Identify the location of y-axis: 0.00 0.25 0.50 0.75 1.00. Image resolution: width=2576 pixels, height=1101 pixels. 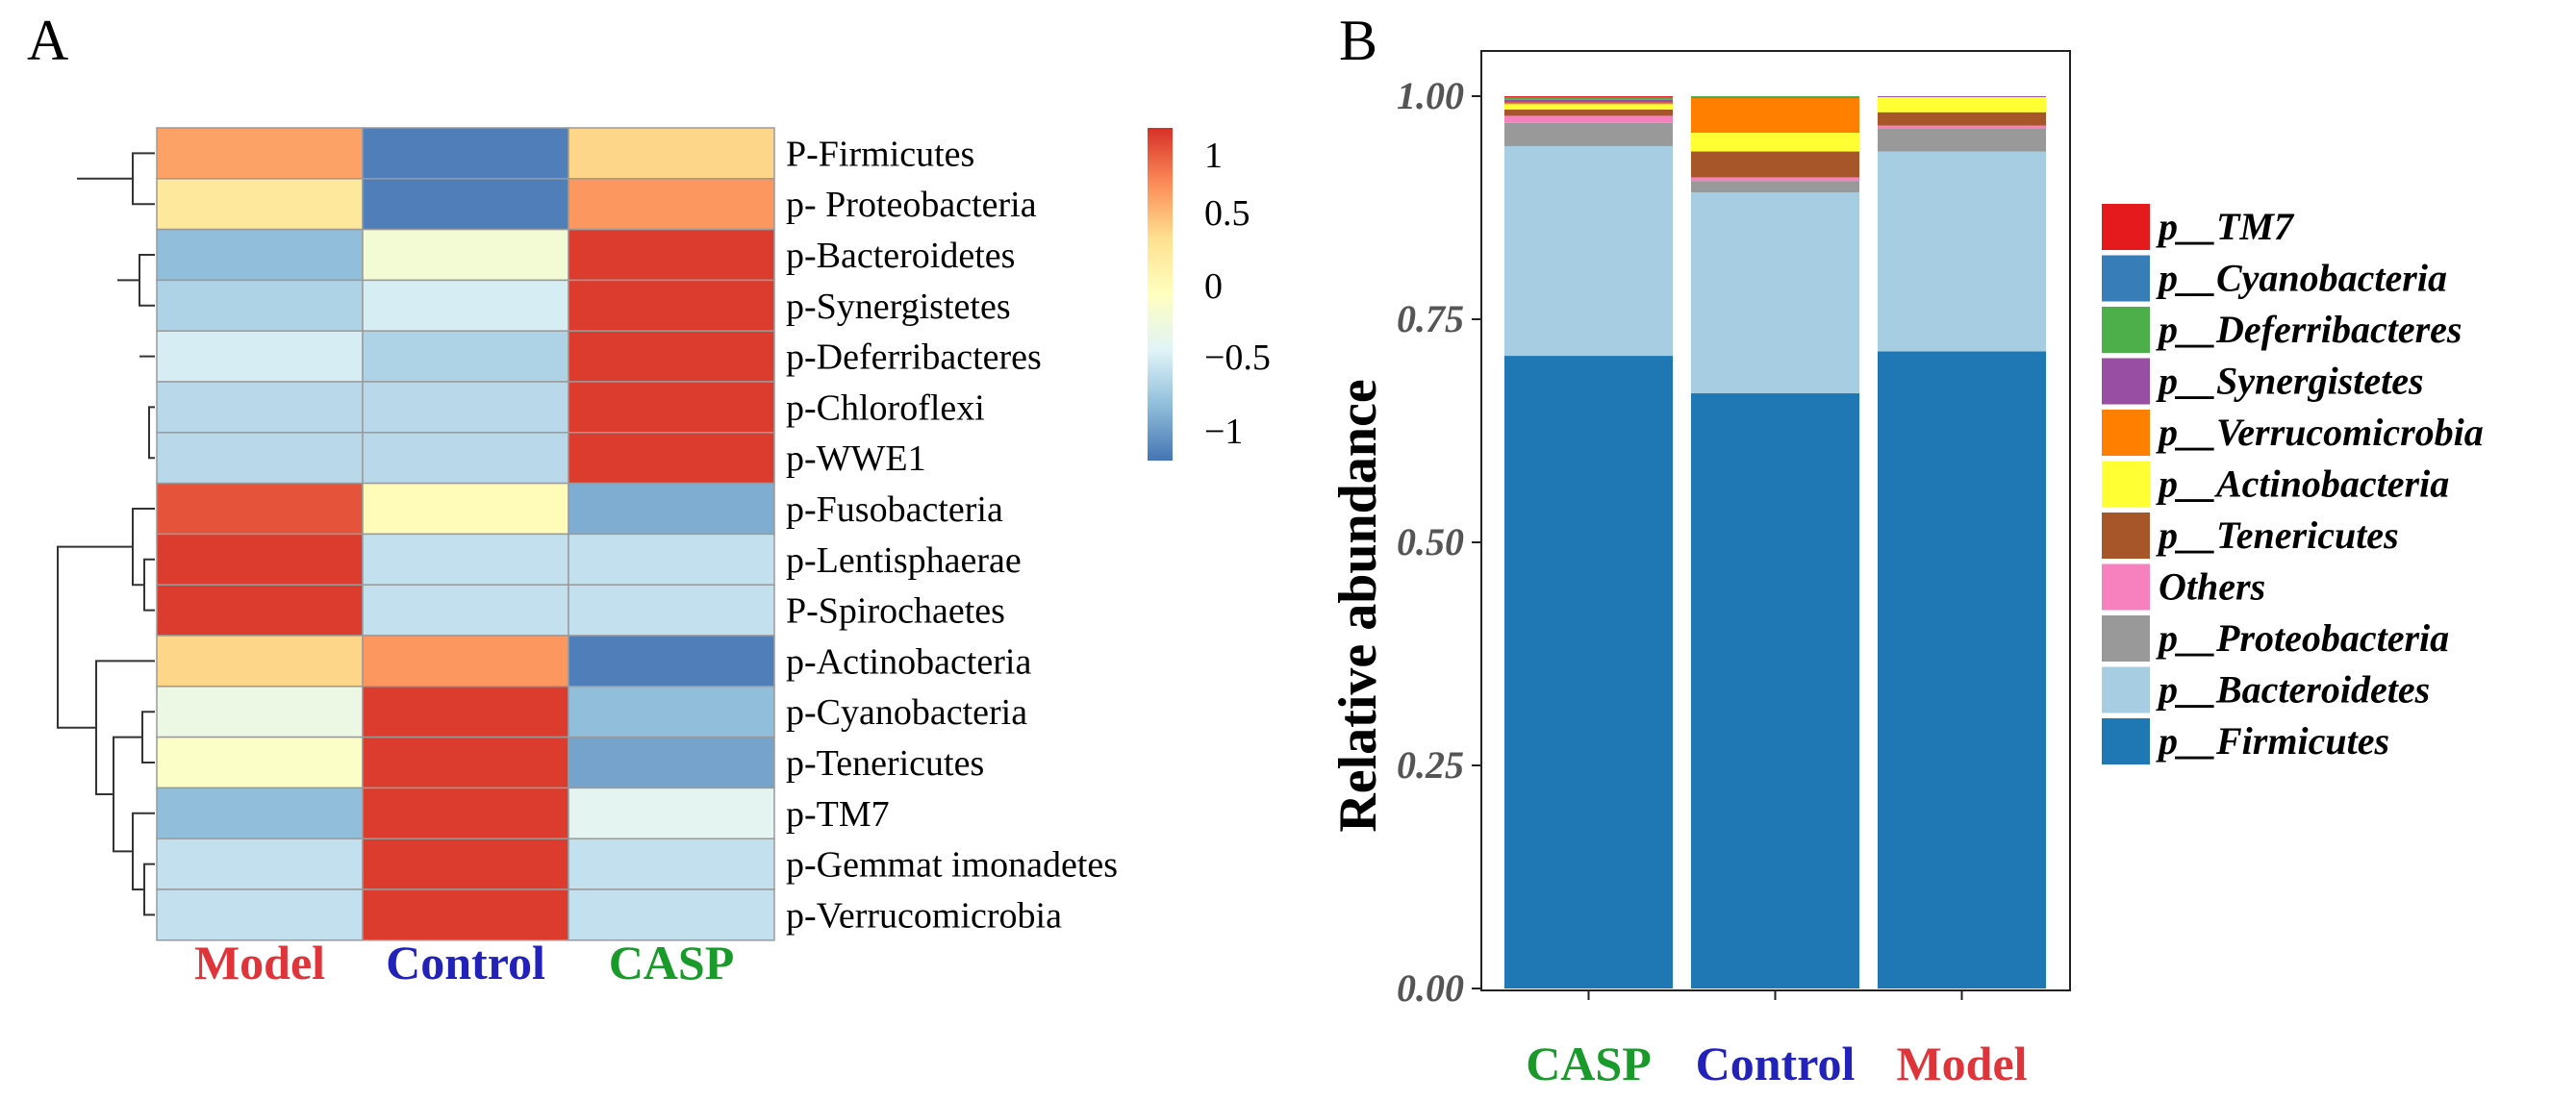
(1439, 542).